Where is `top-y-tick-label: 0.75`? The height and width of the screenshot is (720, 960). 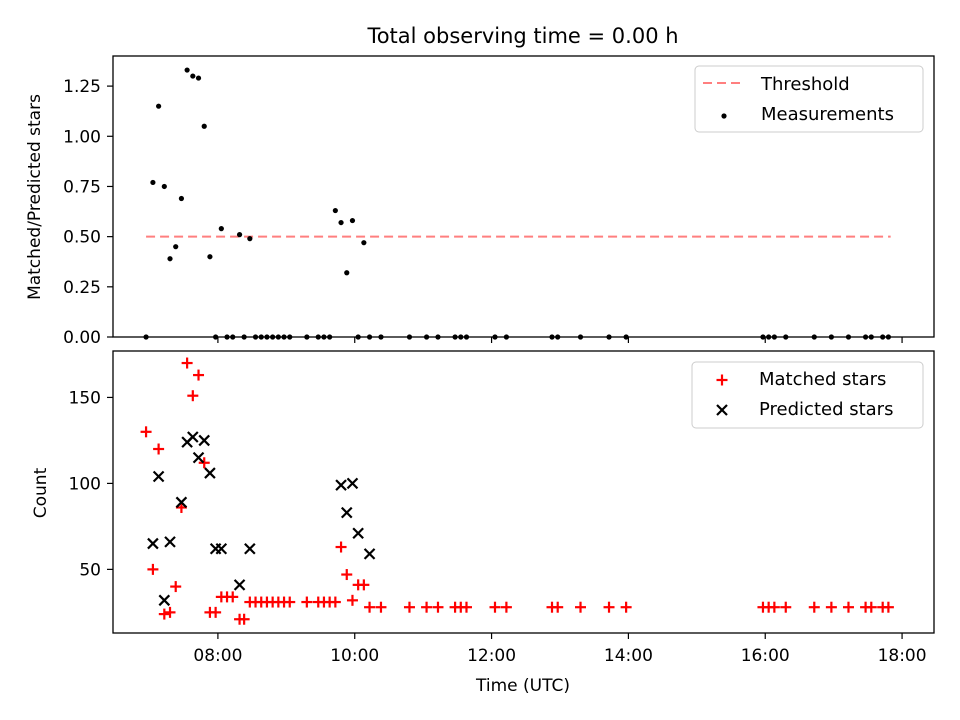
top-y-tick-label: 0.75 is located at coordinates (82, 187).